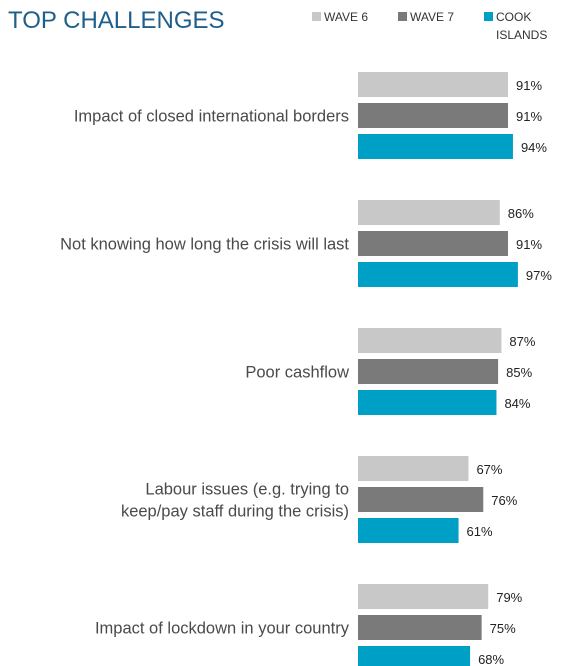  Describe the element at coordinates (222, 629) in the screenshot. I see `category-label: Impact of lockdown in your country` at that location.